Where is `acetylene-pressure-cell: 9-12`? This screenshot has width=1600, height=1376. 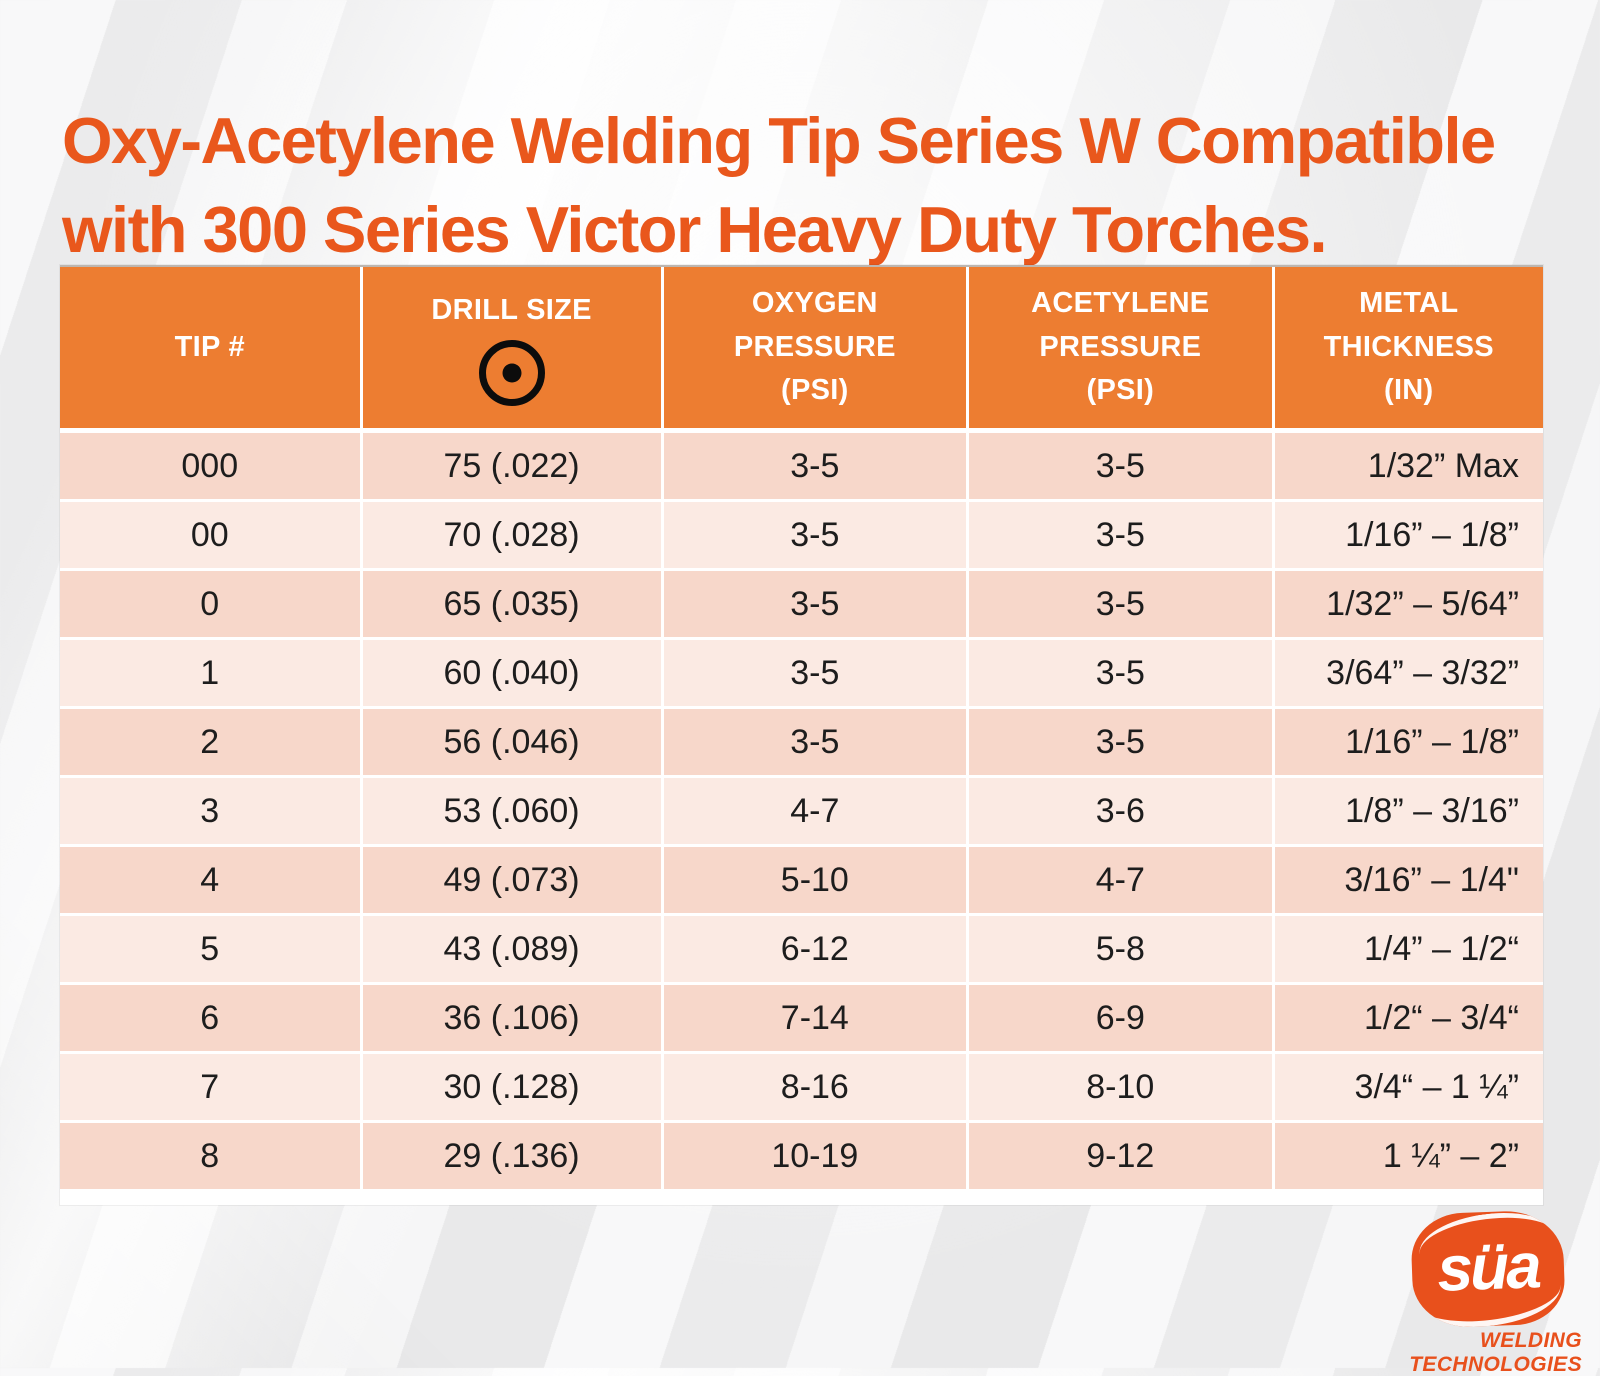
acetylene-pressure-cell: 9-12 is located at coordinates (1122, 1156).